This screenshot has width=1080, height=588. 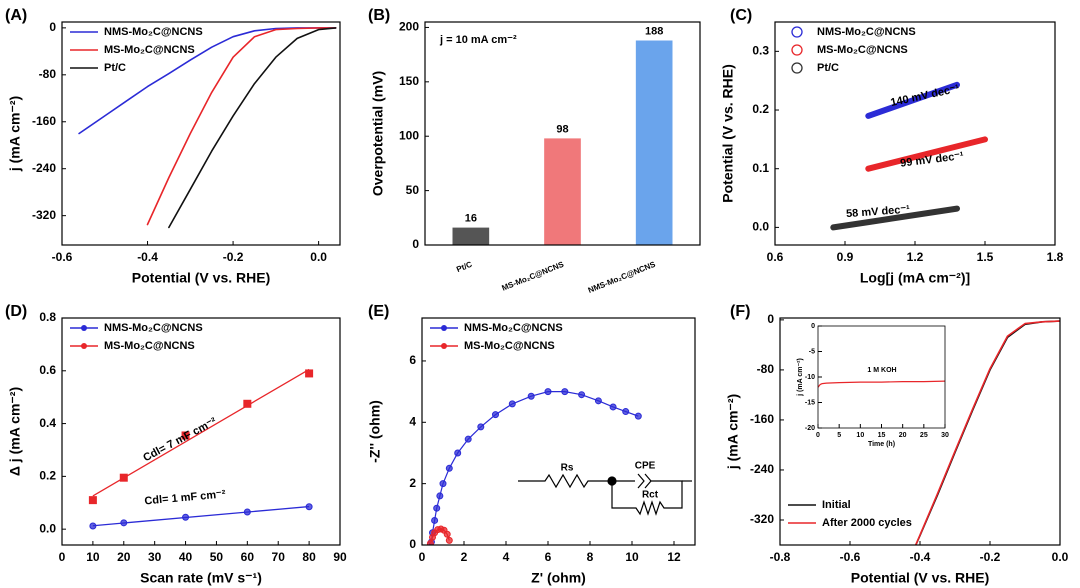 I want to click on x-tick-label: 80, so click(x=309, y=557).